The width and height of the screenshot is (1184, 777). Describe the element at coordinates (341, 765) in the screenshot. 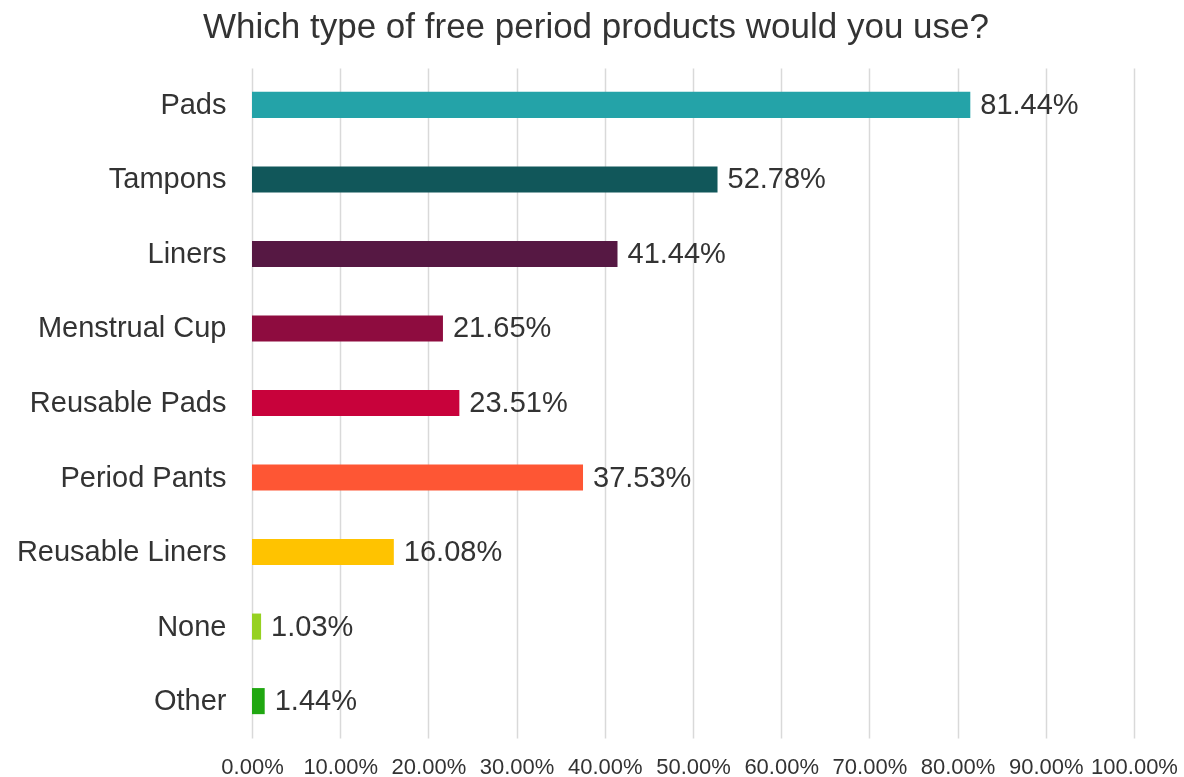

I see `x-tick-label: 10.00%` at that location.